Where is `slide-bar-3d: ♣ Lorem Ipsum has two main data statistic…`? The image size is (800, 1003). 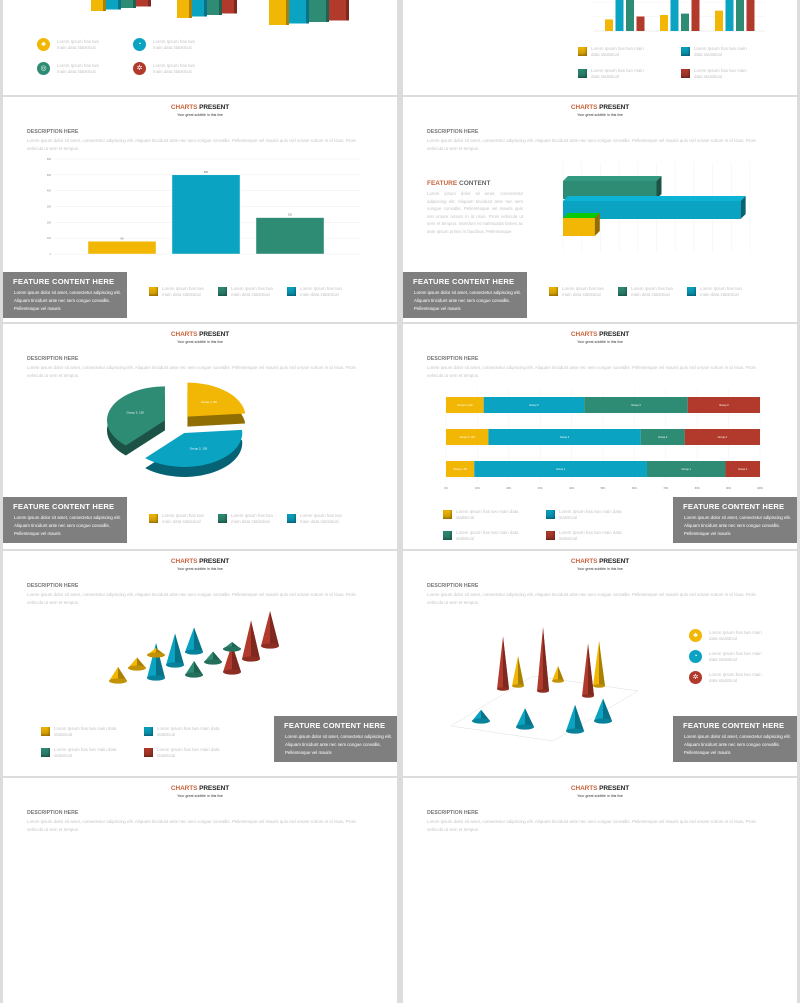
slide-bar-3d: ♣ Lorem Ipsum has two main data statistic… is located at coordinates (200, 47).